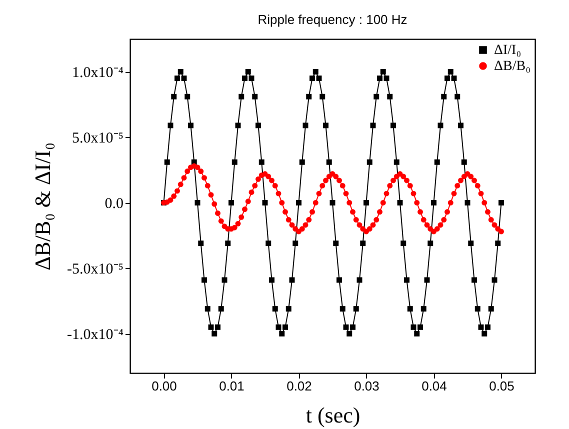 This screenshot has width=569, height=429. Describe the element at coordinates (95, 335) in the screenshot. I see `y-tick-label: -1.0x10⁻⁴` at that location.